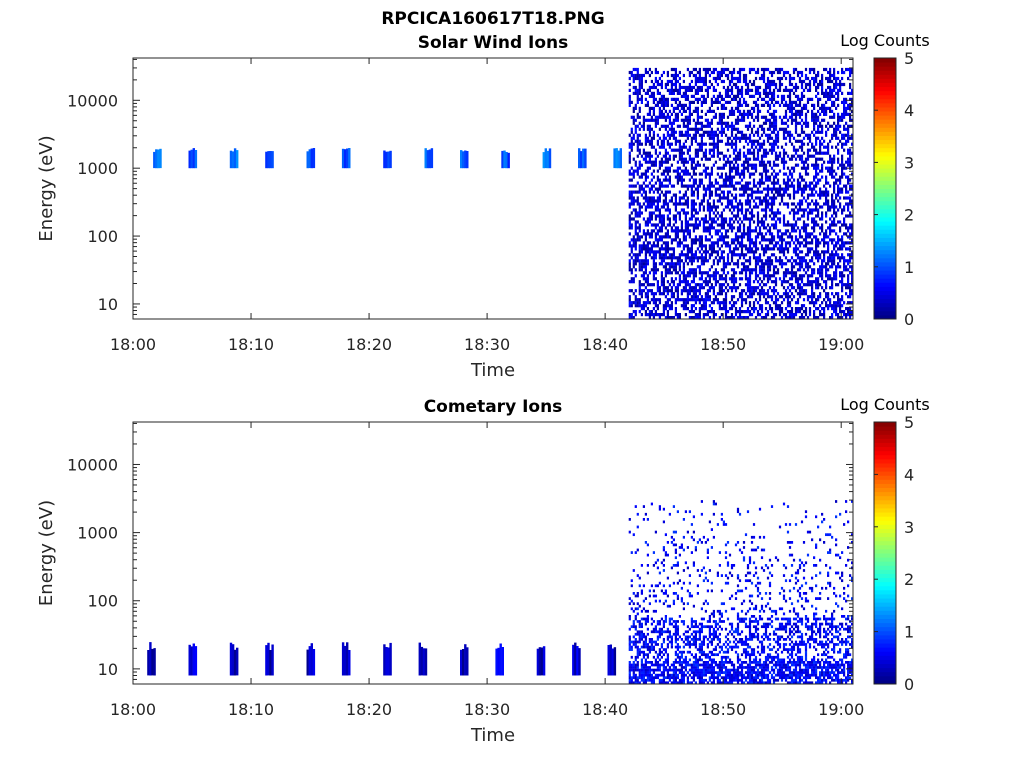 This screenshot has height=768, width=1024. Describe the element at coordinates (487, 344) in the screenshot. I see `x-tick-label: 18:30` at that location.